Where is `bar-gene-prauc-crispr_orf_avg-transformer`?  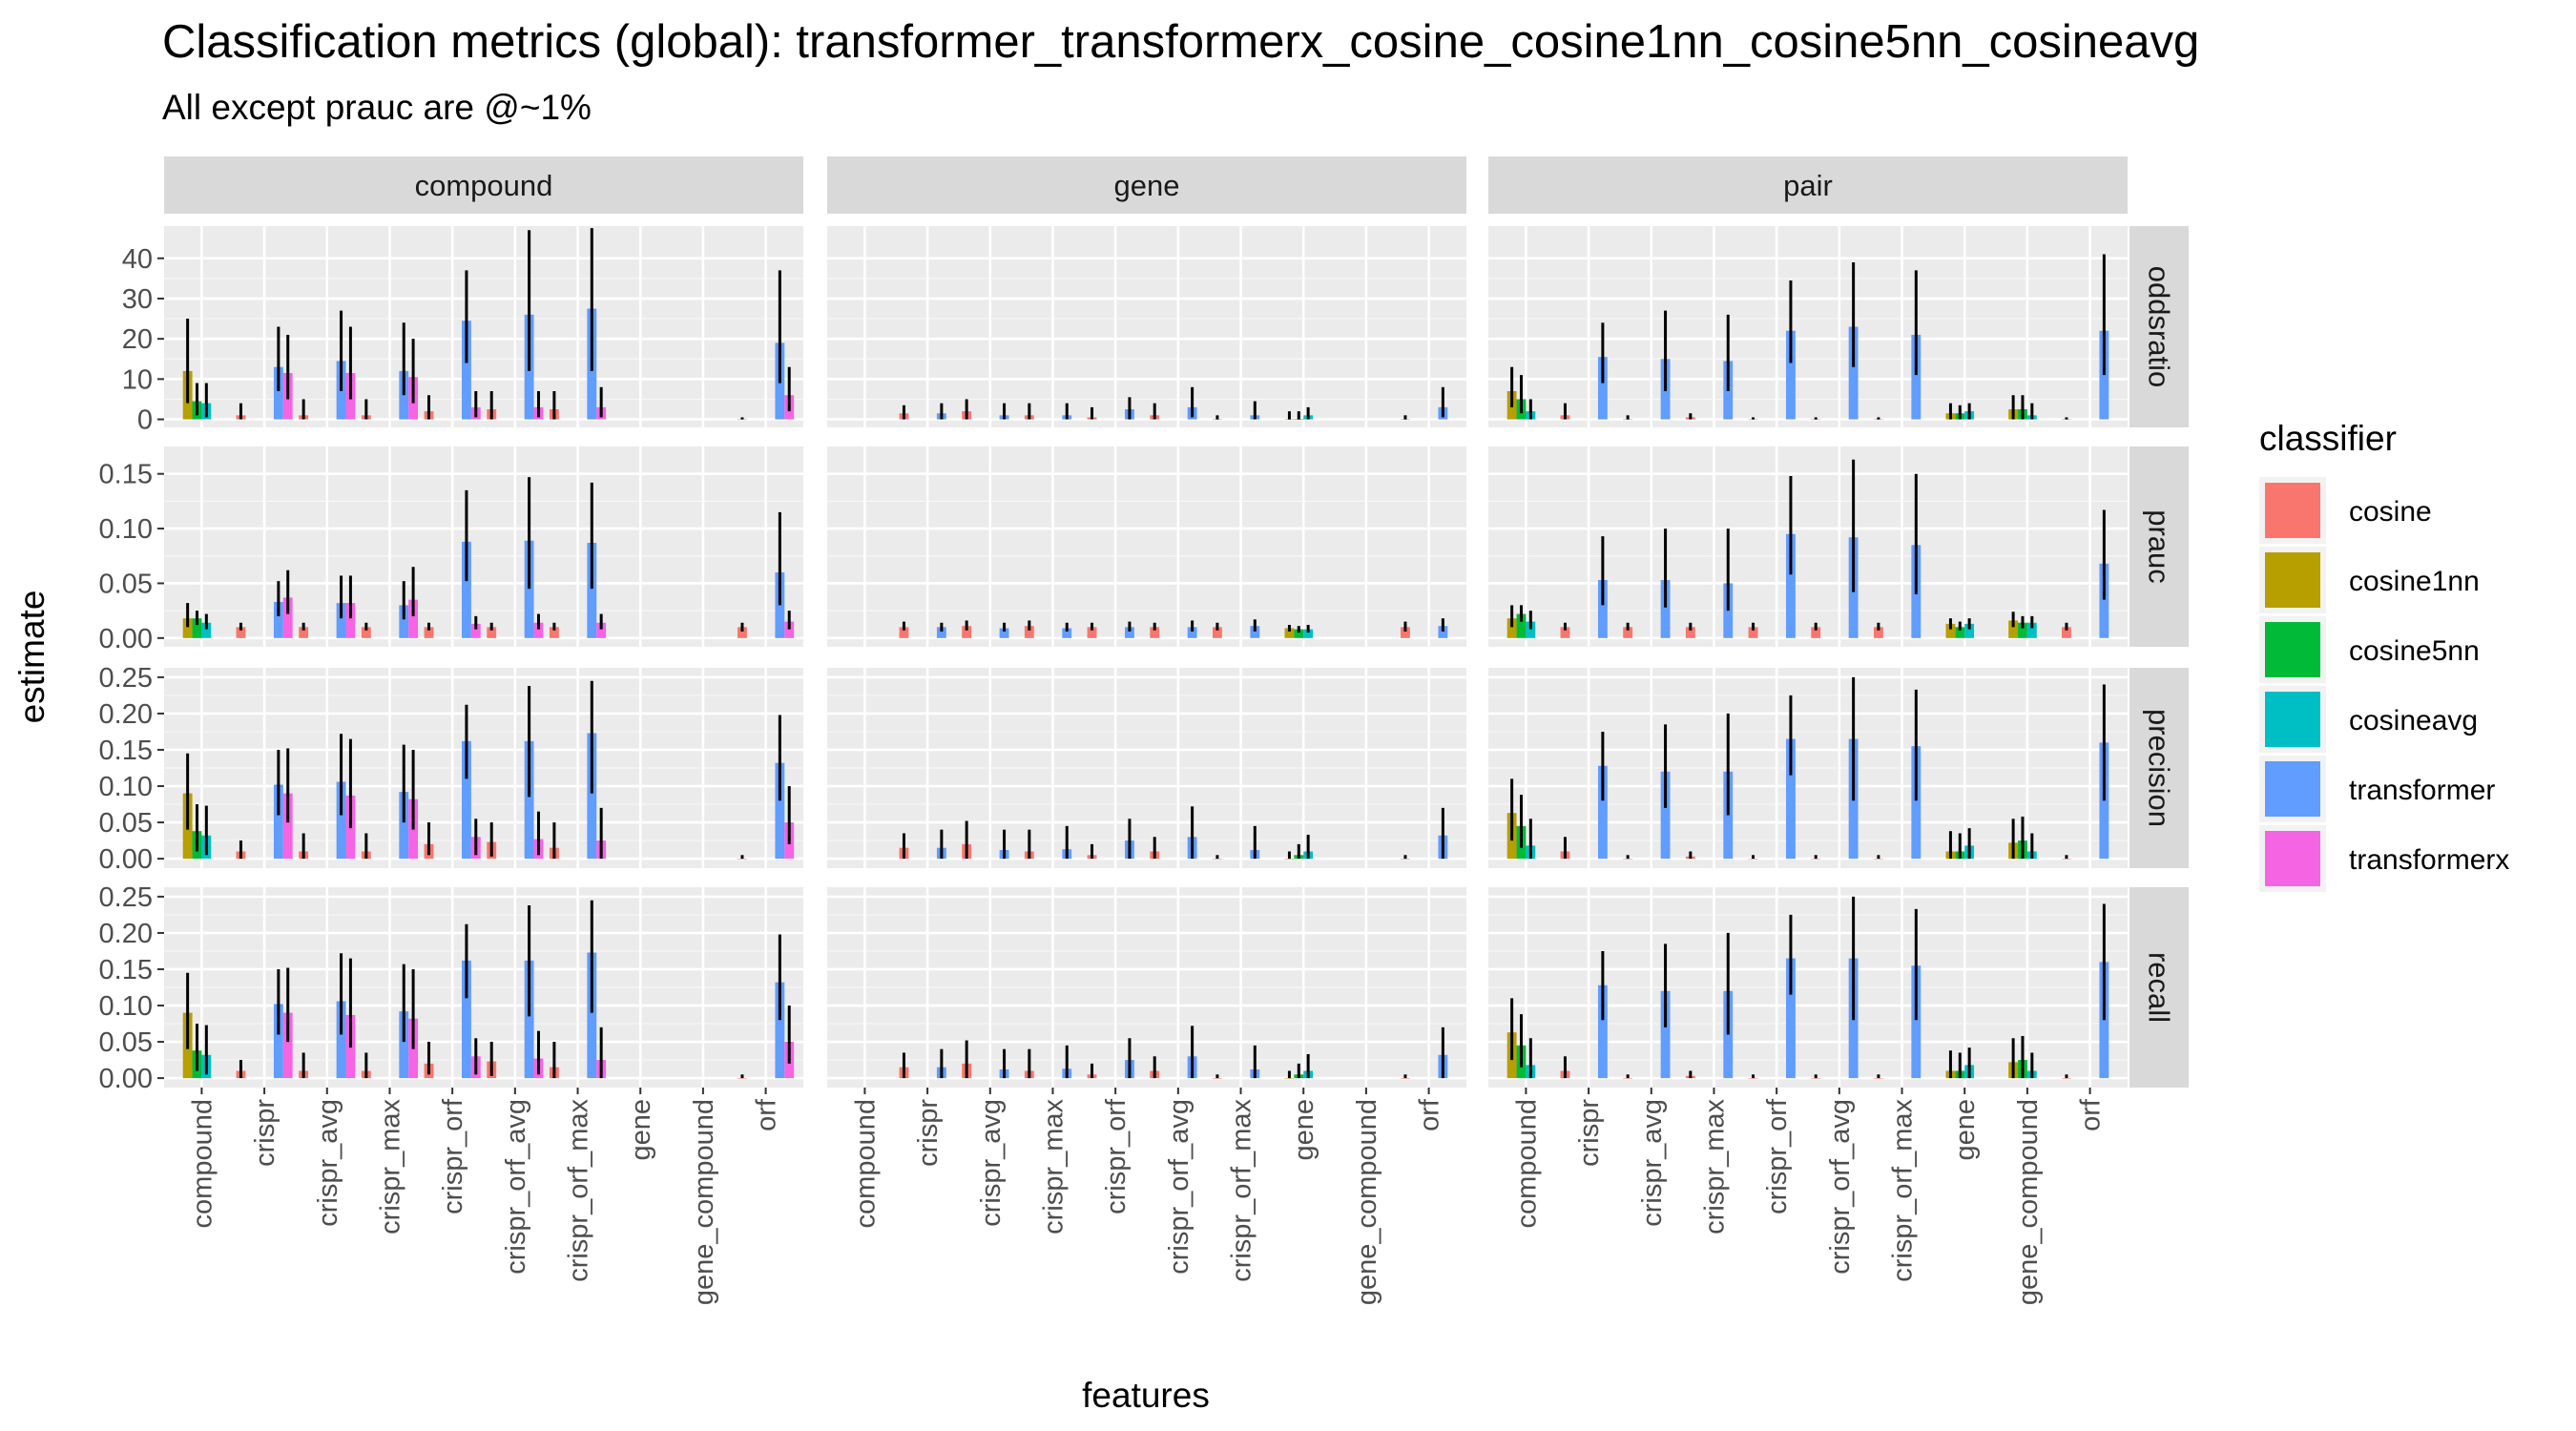 bar-gene-prauc-crispr_orf_avg-transformer is located at coordinates (1192, 632).